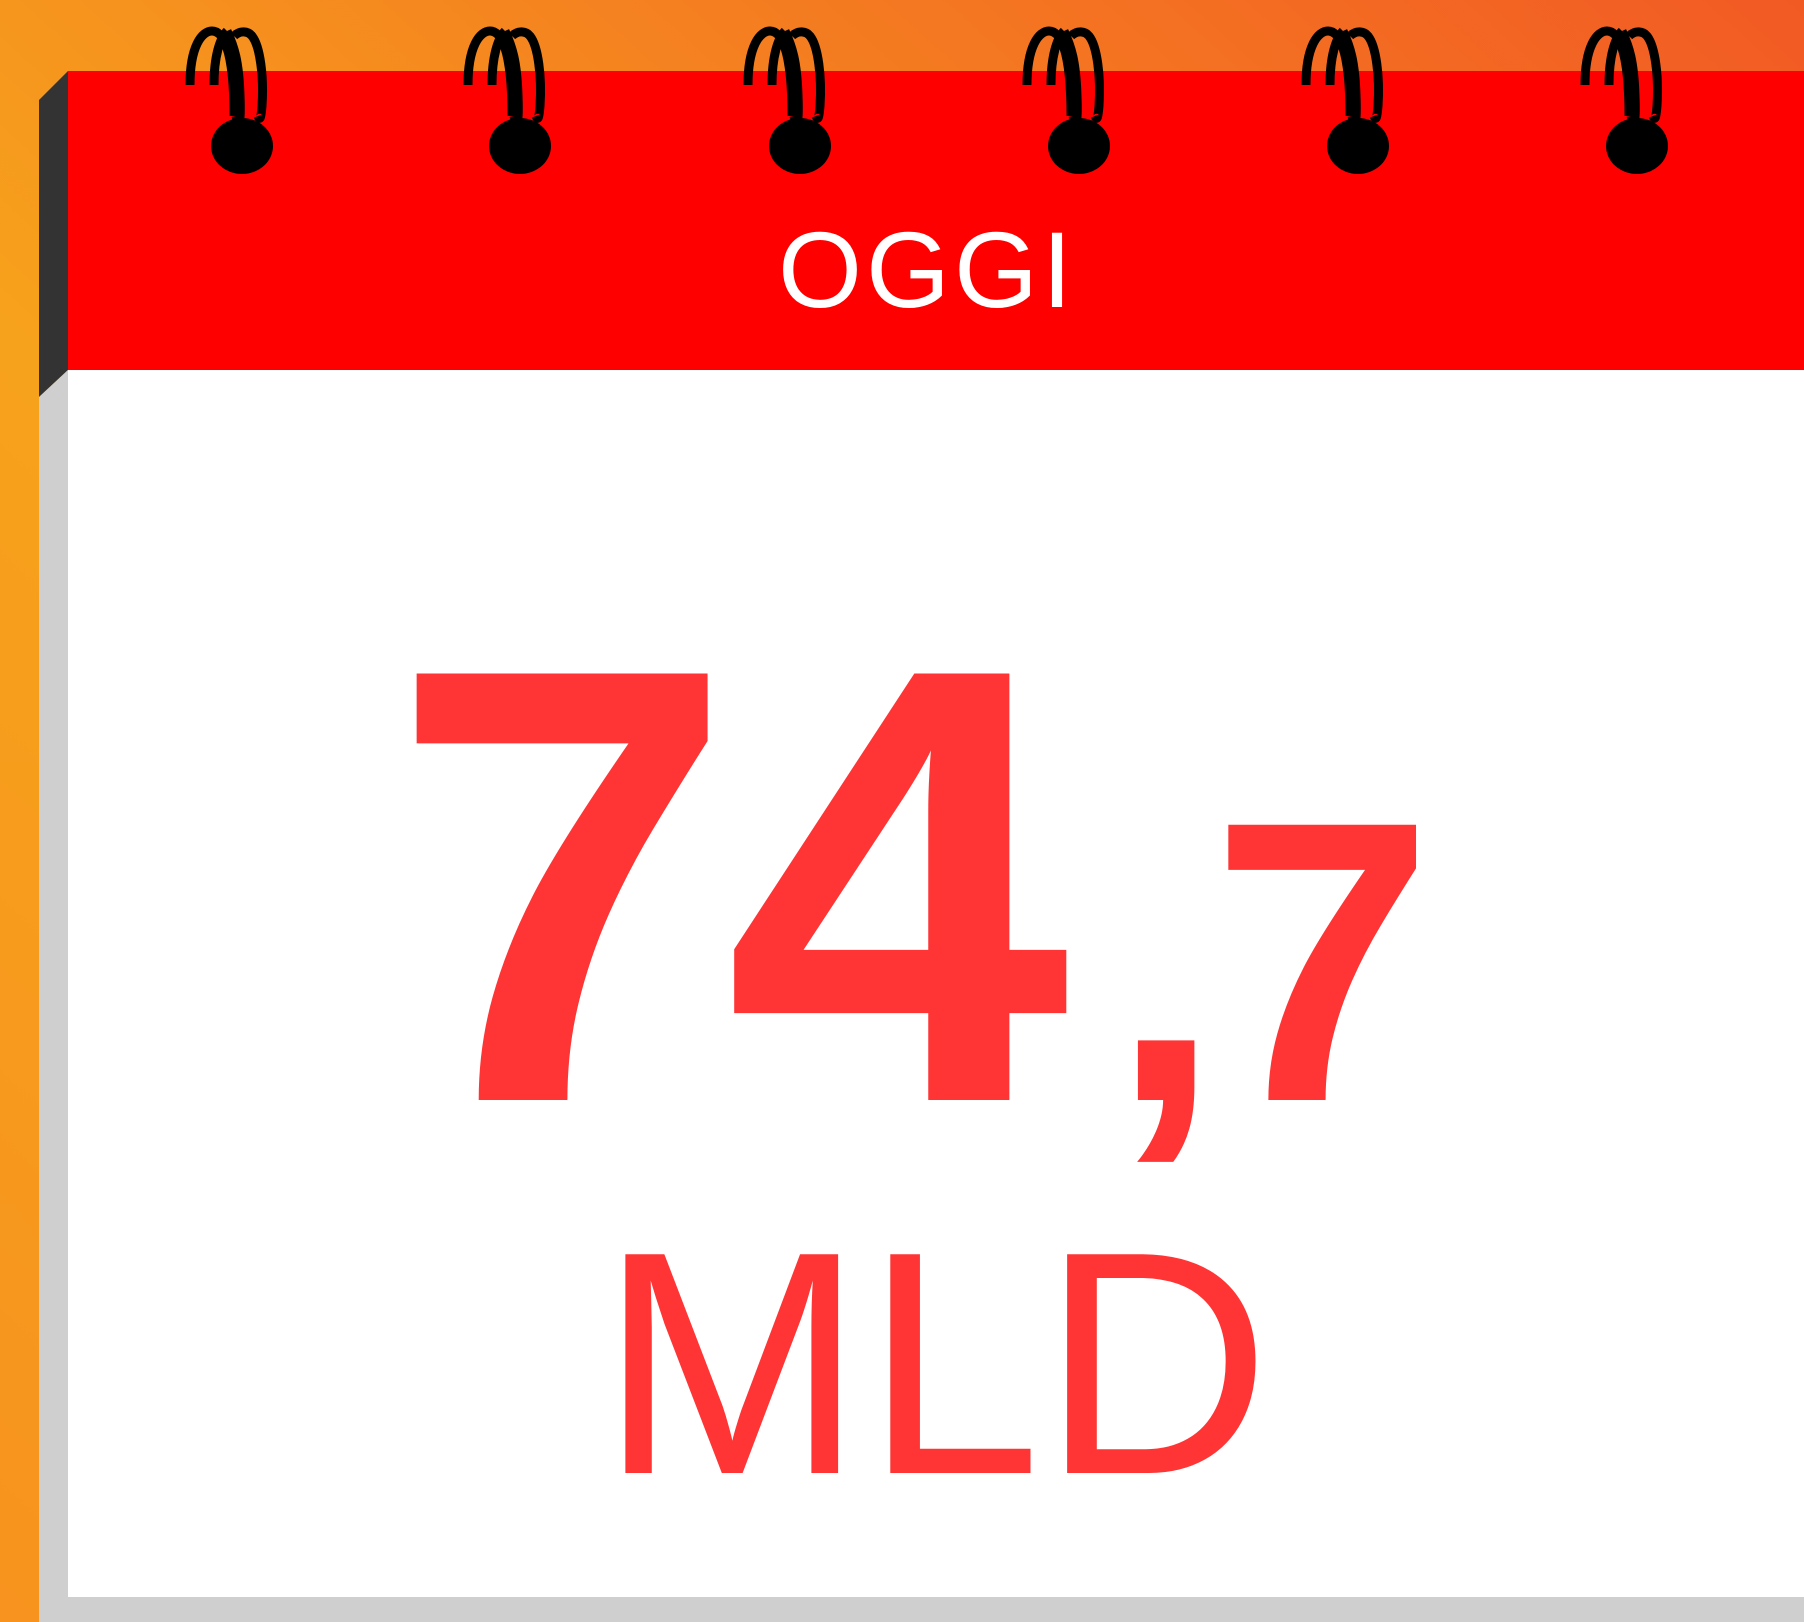 Image resolution: width=1804 pixels, height=1622 pixels. What do you see at coordinates (53, 234) in the screenshot?
I see `page-edge` at bounding box center [53, 234].